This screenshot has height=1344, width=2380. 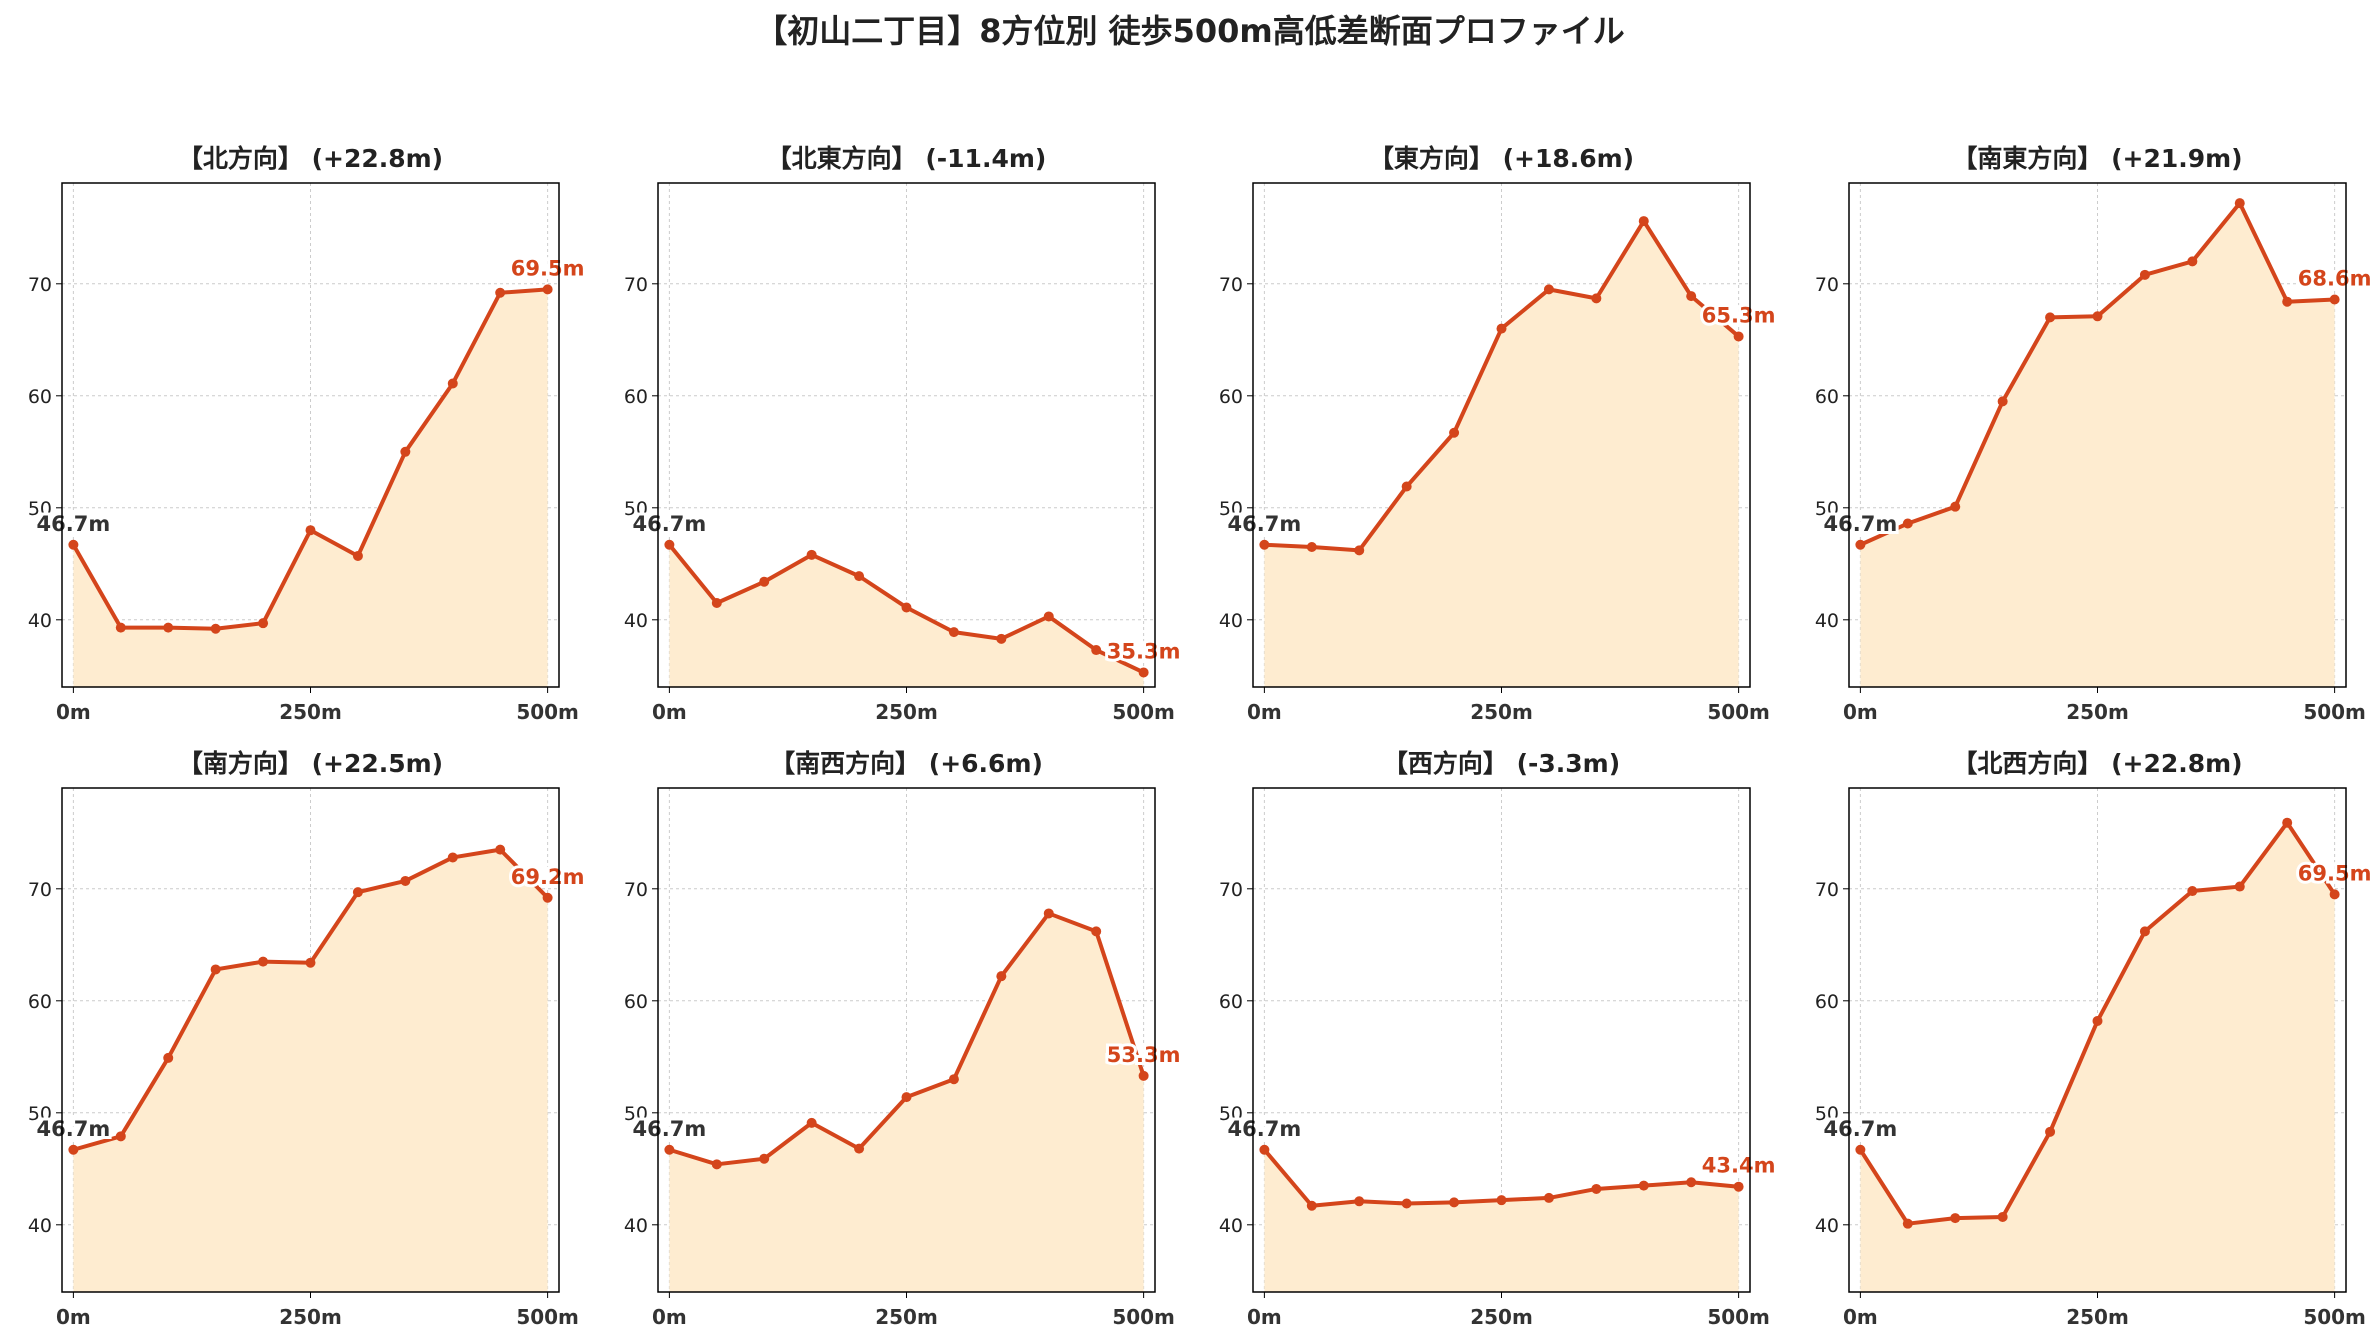 What do you see at coordinates (310, 158) in the screenshot?
I see `panel-title: 【北方向】 (+22.8m)` at bounding box center [310, 158].